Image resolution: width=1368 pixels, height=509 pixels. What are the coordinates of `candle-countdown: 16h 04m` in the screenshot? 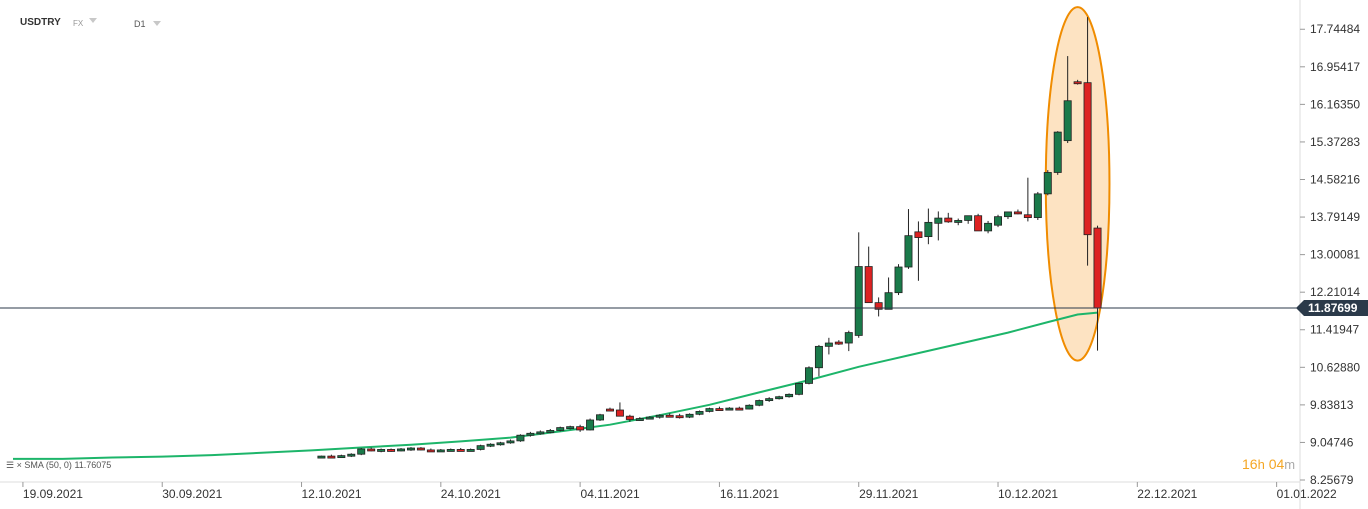 It's located at (1268, 464).